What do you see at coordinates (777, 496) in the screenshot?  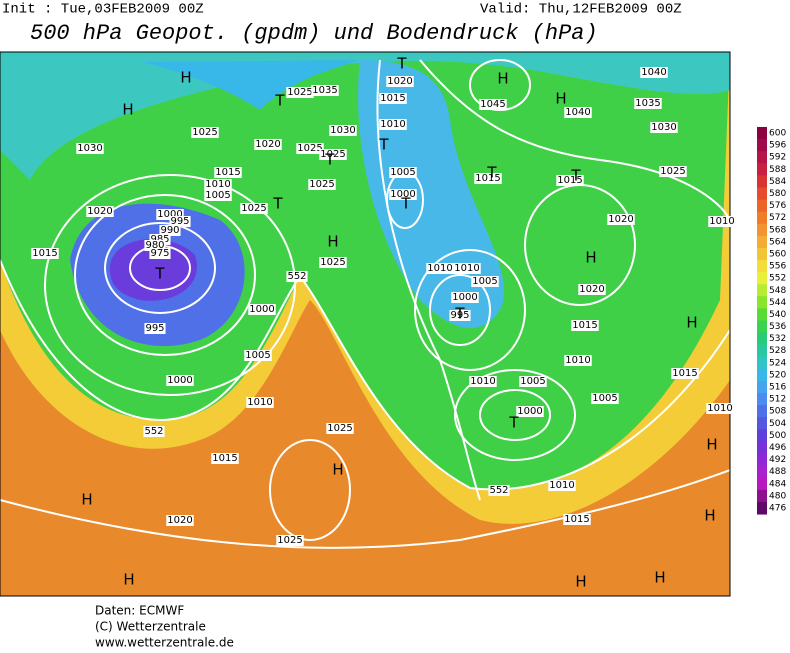 I see `colorbar-label: 480` at bounding box center [777, 496].